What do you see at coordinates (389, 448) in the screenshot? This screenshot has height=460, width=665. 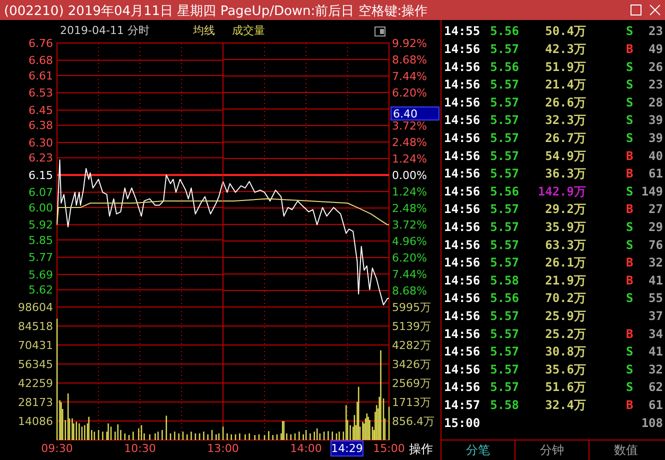 I see `x-tick-label: 15:00` at bounding box center [389, 448].